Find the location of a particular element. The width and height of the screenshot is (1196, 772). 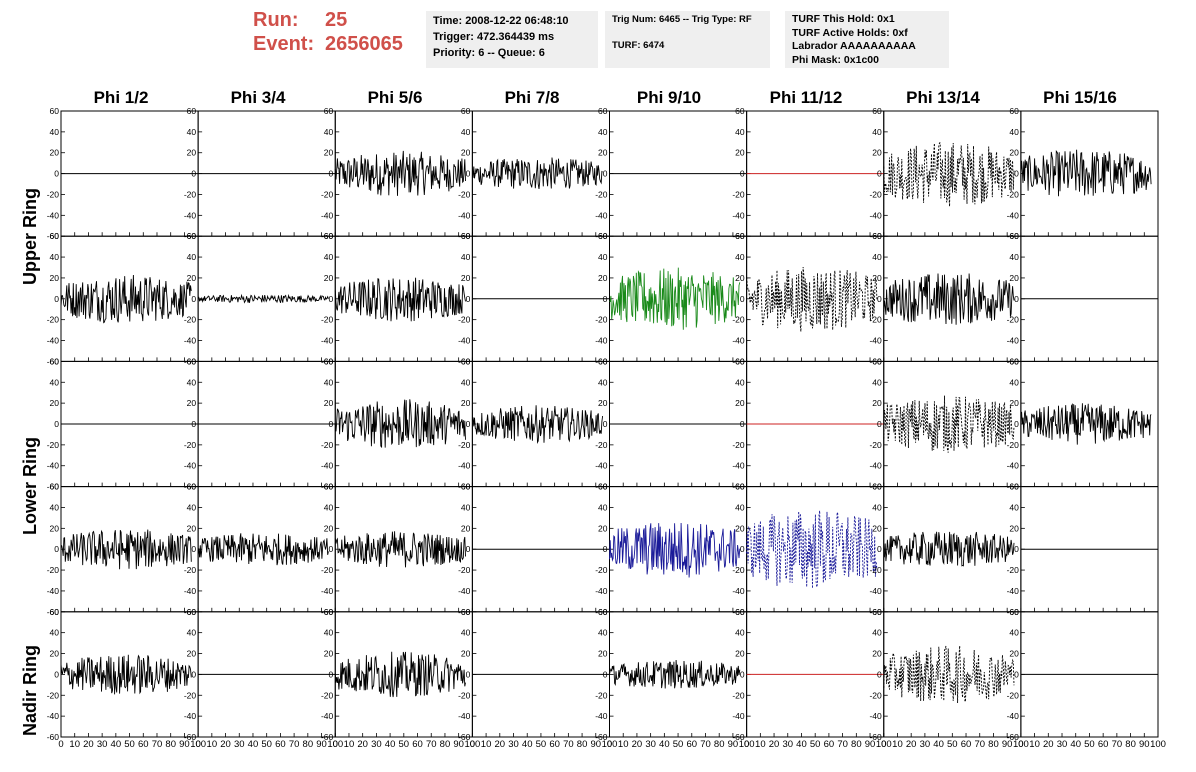

trigger-line: Trigger: 472.364439 ms is located at coordinates (494, 37).